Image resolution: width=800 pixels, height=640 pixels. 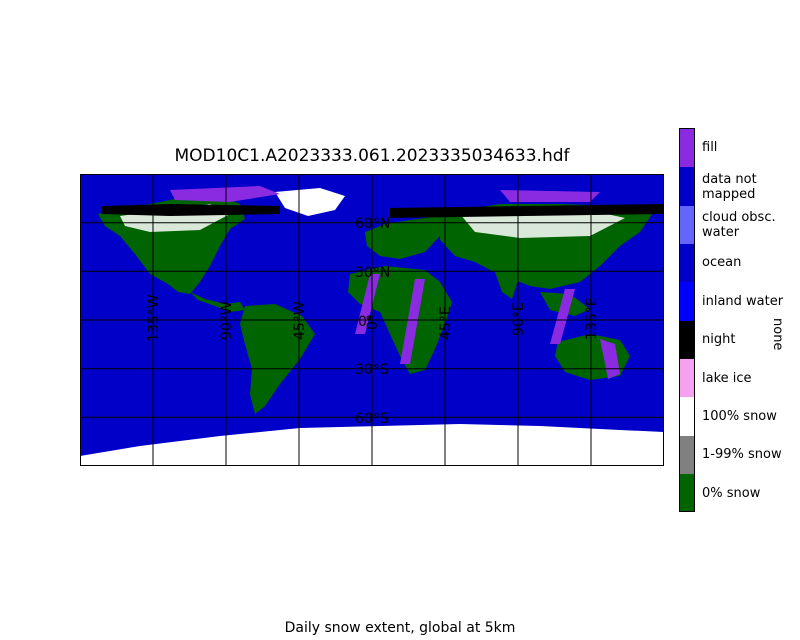 What do you see at coordinates (719, 339) in the screenshot?
I see `colorbar-label: night` at bounding box center [719, 339].